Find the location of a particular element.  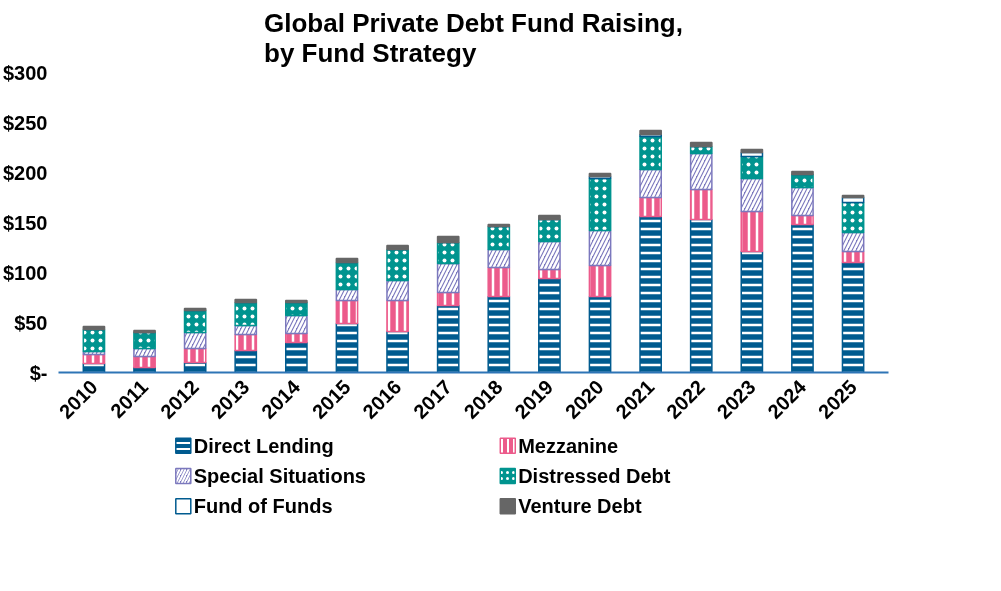

y-tick-label: $200 is located at coordinates (25, 172).